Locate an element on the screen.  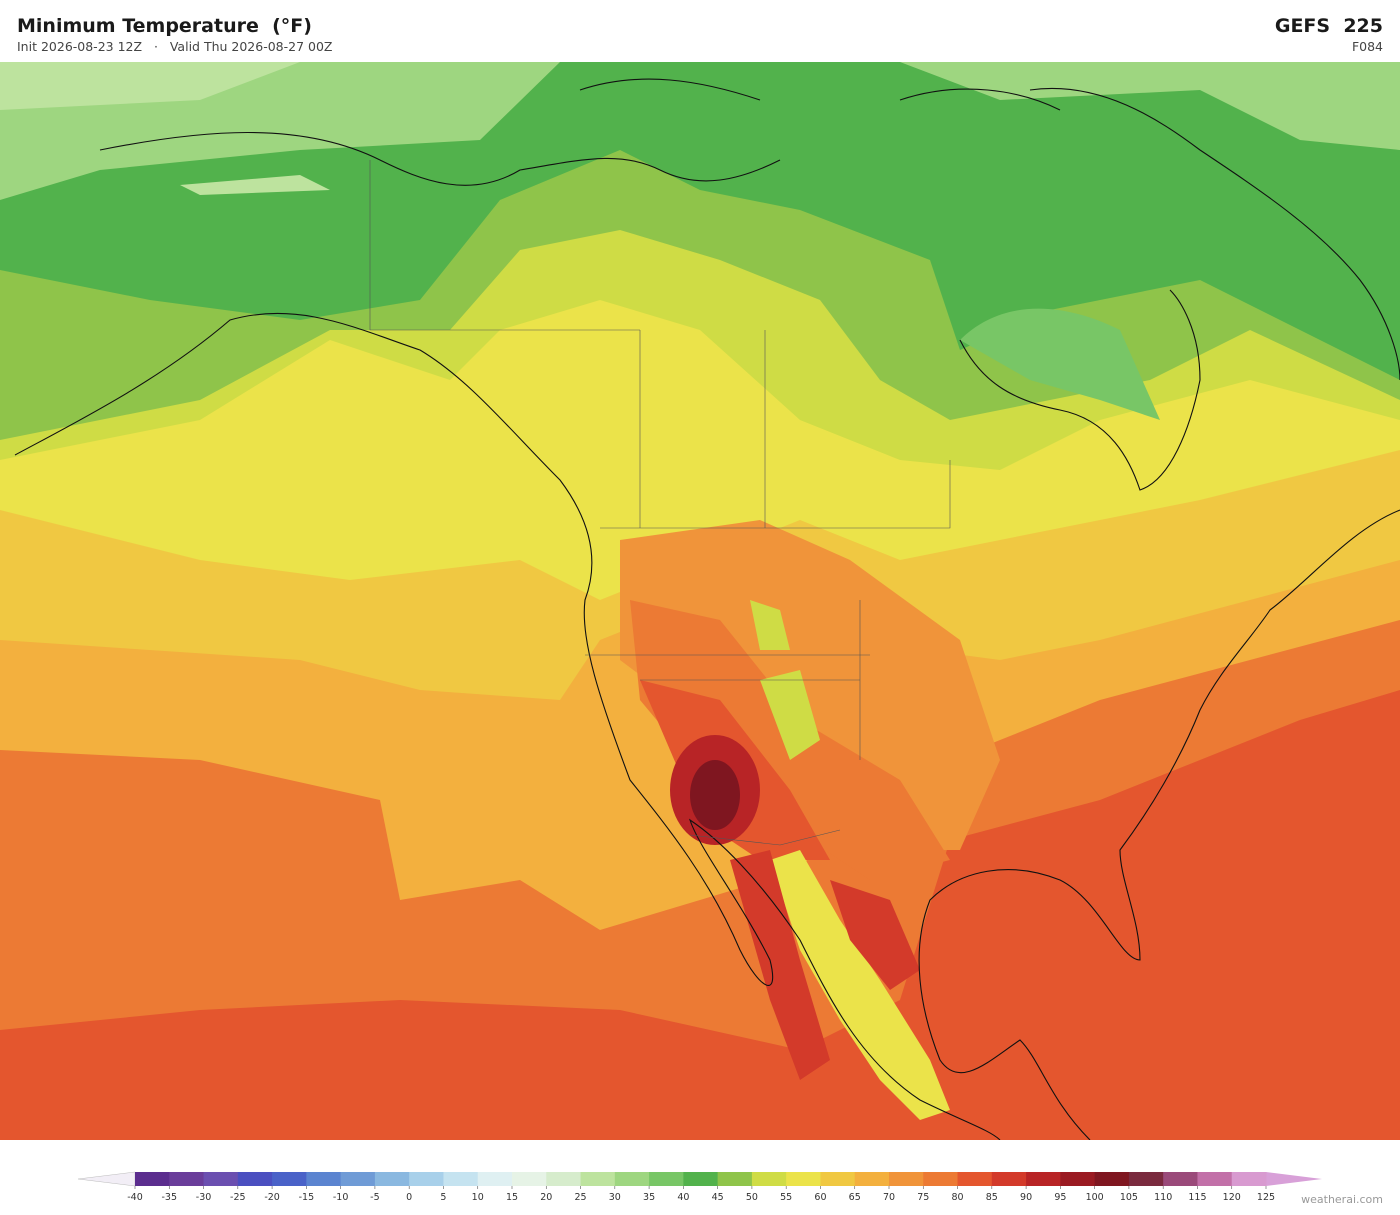
highland-region is located at coordinates (860, 985).